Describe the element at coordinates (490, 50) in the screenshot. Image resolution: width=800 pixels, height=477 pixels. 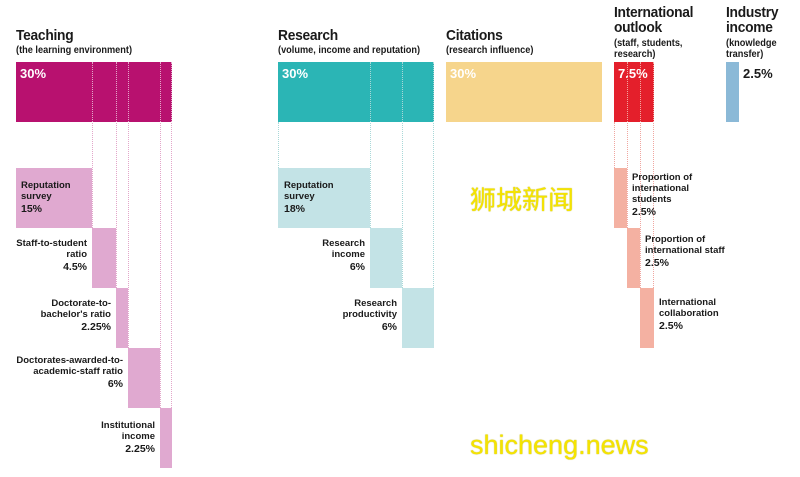
I see `citations-subtitle: (research influence)` at that location.